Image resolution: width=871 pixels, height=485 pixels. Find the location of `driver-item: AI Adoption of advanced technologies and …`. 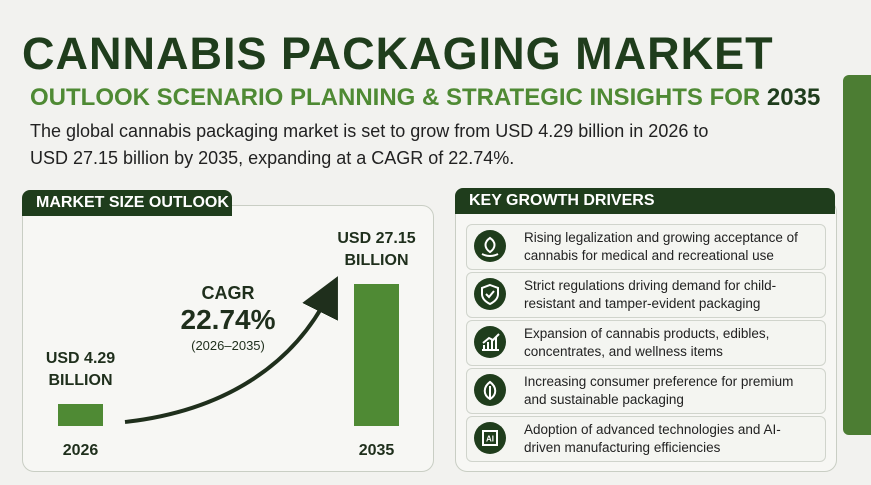

driver-item: AI Adoption of advanced technologies and … is located at coordinates (646, 439).